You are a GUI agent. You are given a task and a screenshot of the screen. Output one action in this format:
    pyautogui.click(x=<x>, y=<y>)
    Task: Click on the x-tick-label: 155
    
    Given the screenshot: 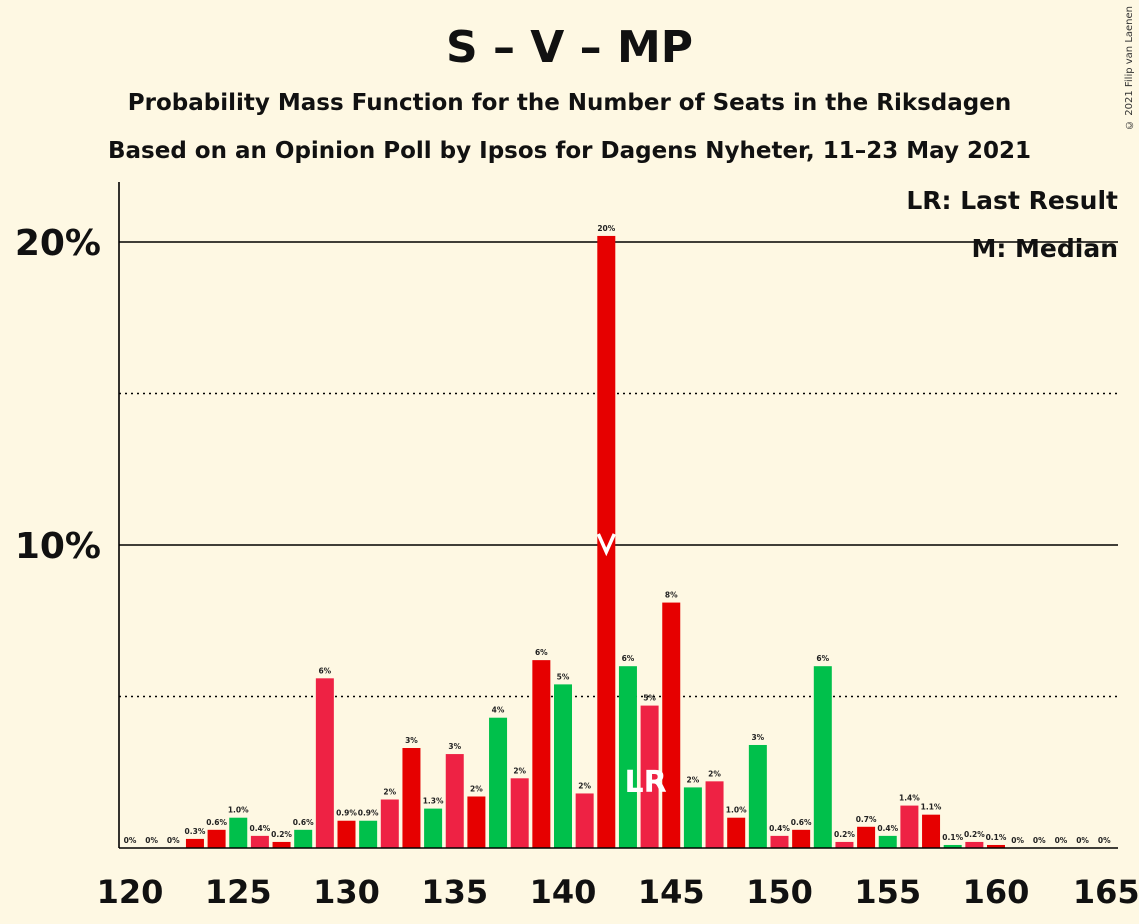 What is the action you would take?
    pyautogui.click(x=887, y=892)
    